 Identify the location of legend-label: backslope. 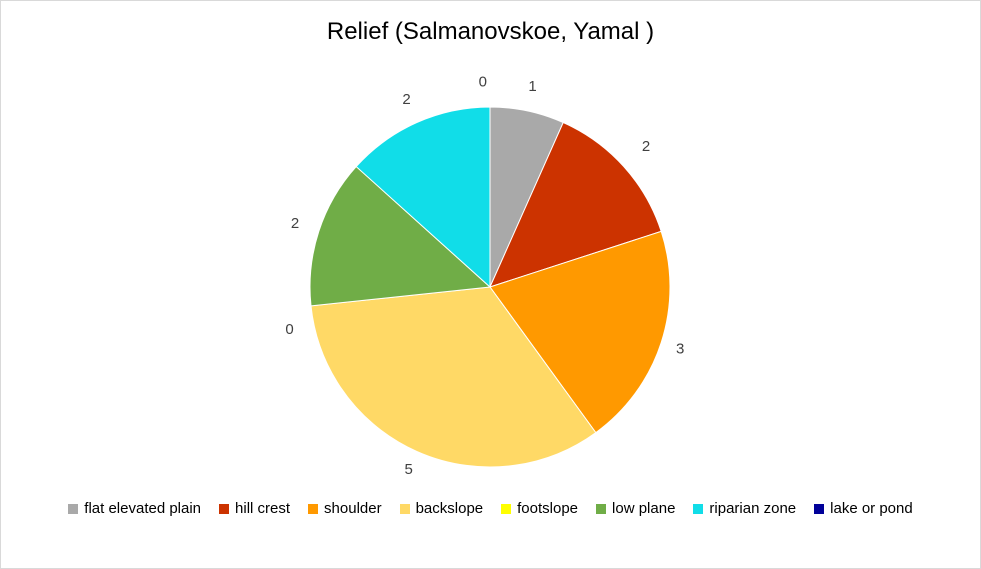
(449, 508).